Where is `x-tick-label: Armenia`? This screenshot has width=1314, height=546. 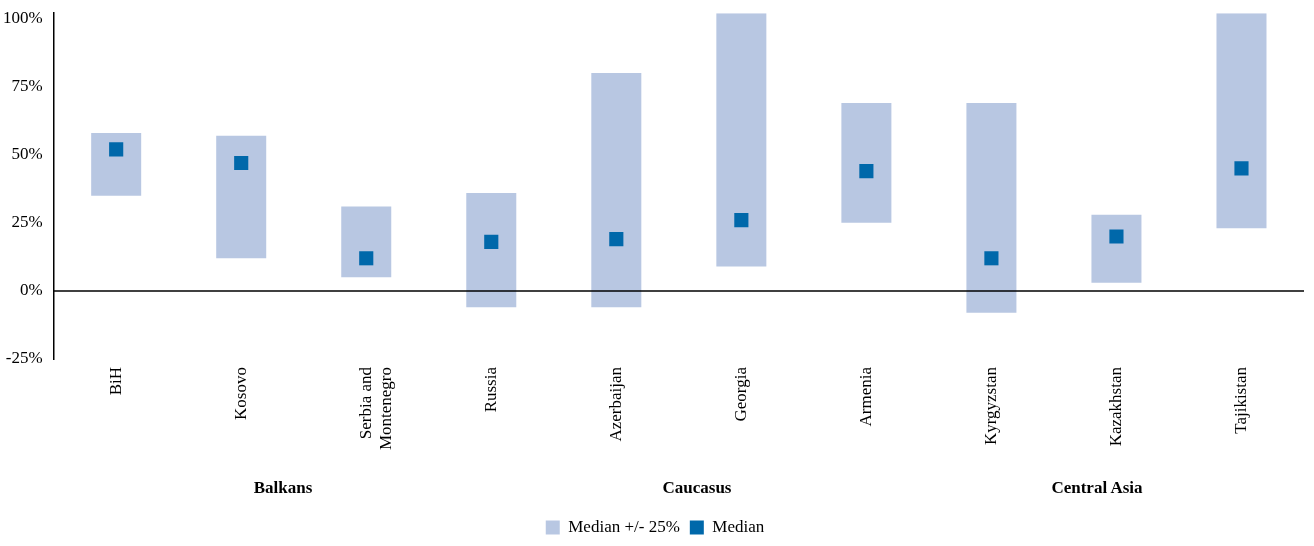 x-tick-label: Armenia is located at coordinates (865, 396).